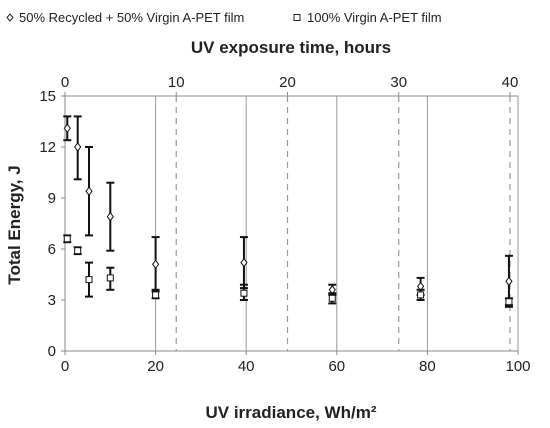 Image resolution: width=550 pixels, height=428 pixels. Describe the element at coordinates (297, 17) in the screenshot. I see `legend-marker-square` at that location.